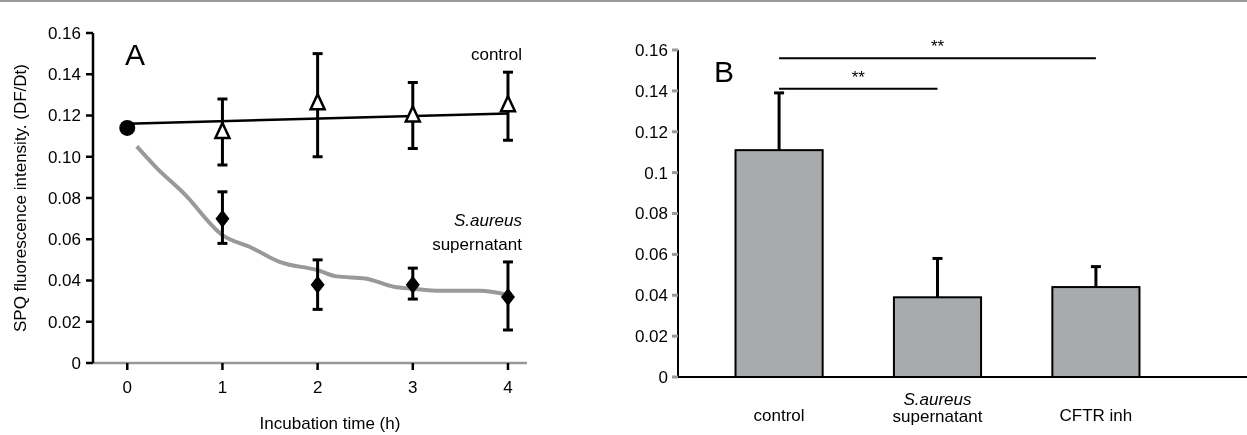 The image size is (1247, 435). Describe the element at coordinates (76, 363) in the screenshot. I see `y-tick-label: 0` at that location.